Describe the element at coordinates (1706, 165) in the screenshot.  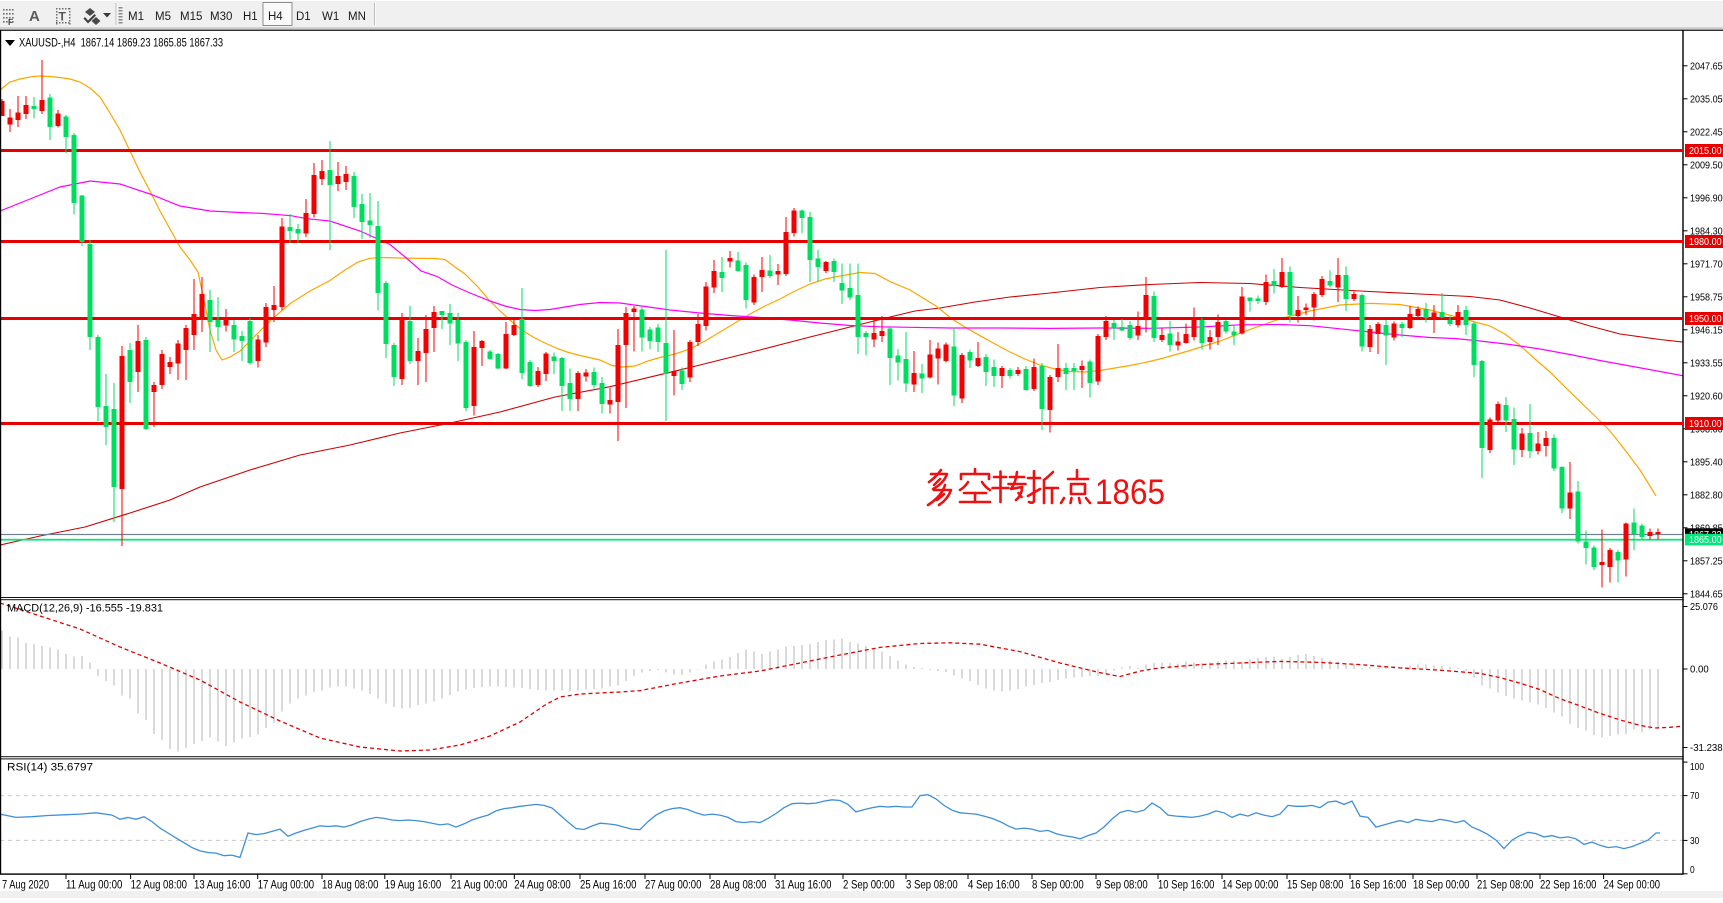
I see `svg-text: 2009.50` at that location.